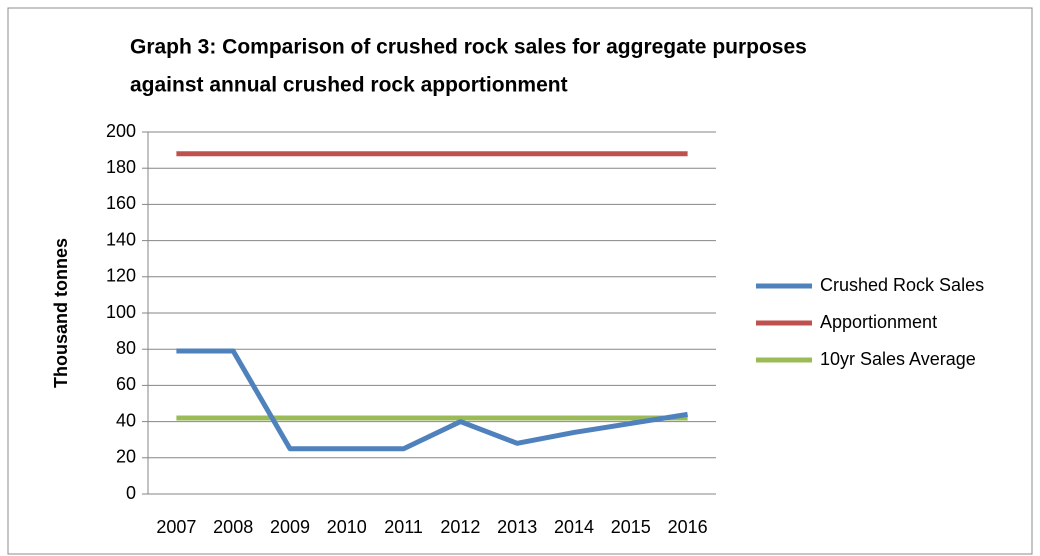 The image size is (1040, 556). I want to click on y-tick-label: 20, so click(126, 457).